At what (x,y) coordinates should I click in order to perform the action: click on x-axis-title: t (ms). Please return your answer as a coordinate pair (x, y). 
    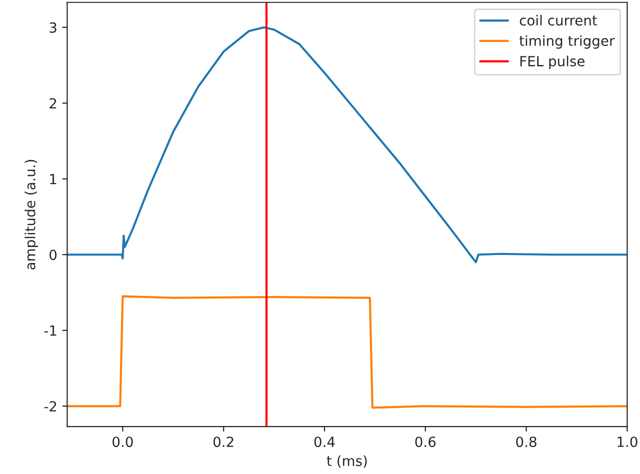
    Looking at the image, I should click on (346, 461).